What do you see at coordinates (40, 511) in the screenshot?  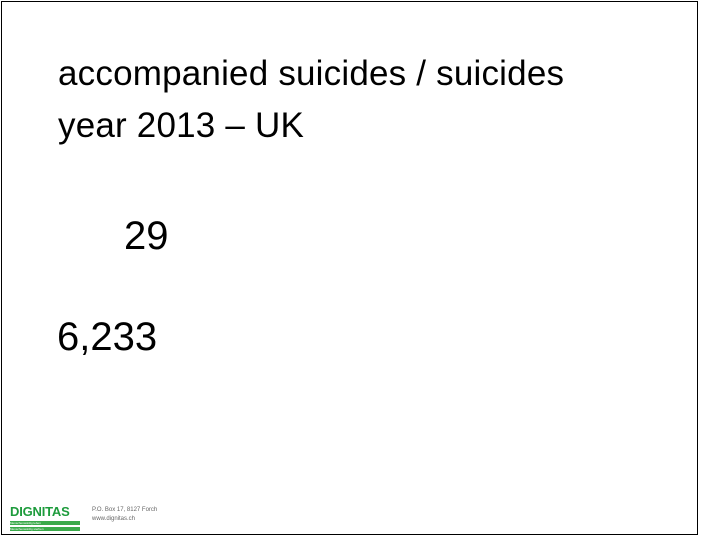 I see `logo-wordmark: DIGNITAS` at bounding box center [40, 511].